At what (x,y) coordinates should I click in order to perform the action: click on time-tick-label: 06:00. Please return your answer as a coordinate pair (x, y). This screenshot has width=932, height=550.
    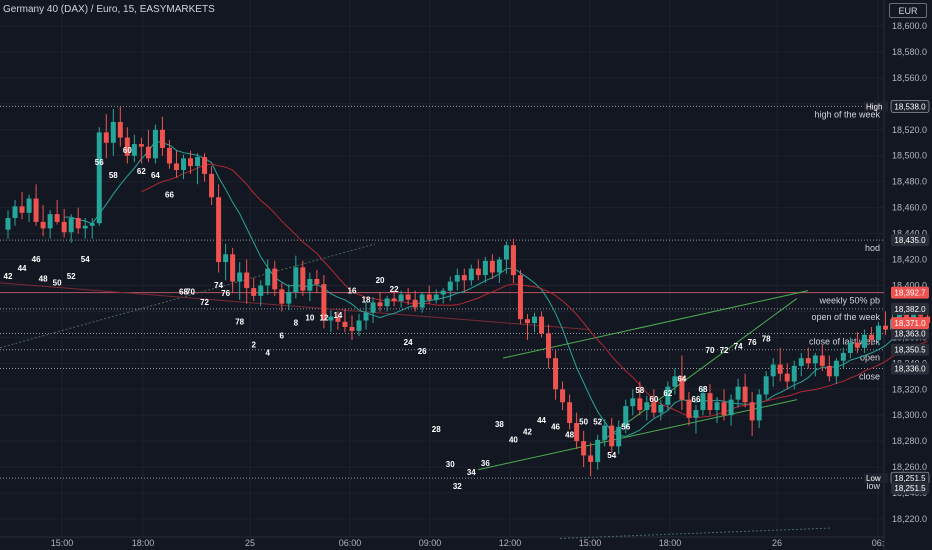
    Looking at the image, I should click on (350, 543).